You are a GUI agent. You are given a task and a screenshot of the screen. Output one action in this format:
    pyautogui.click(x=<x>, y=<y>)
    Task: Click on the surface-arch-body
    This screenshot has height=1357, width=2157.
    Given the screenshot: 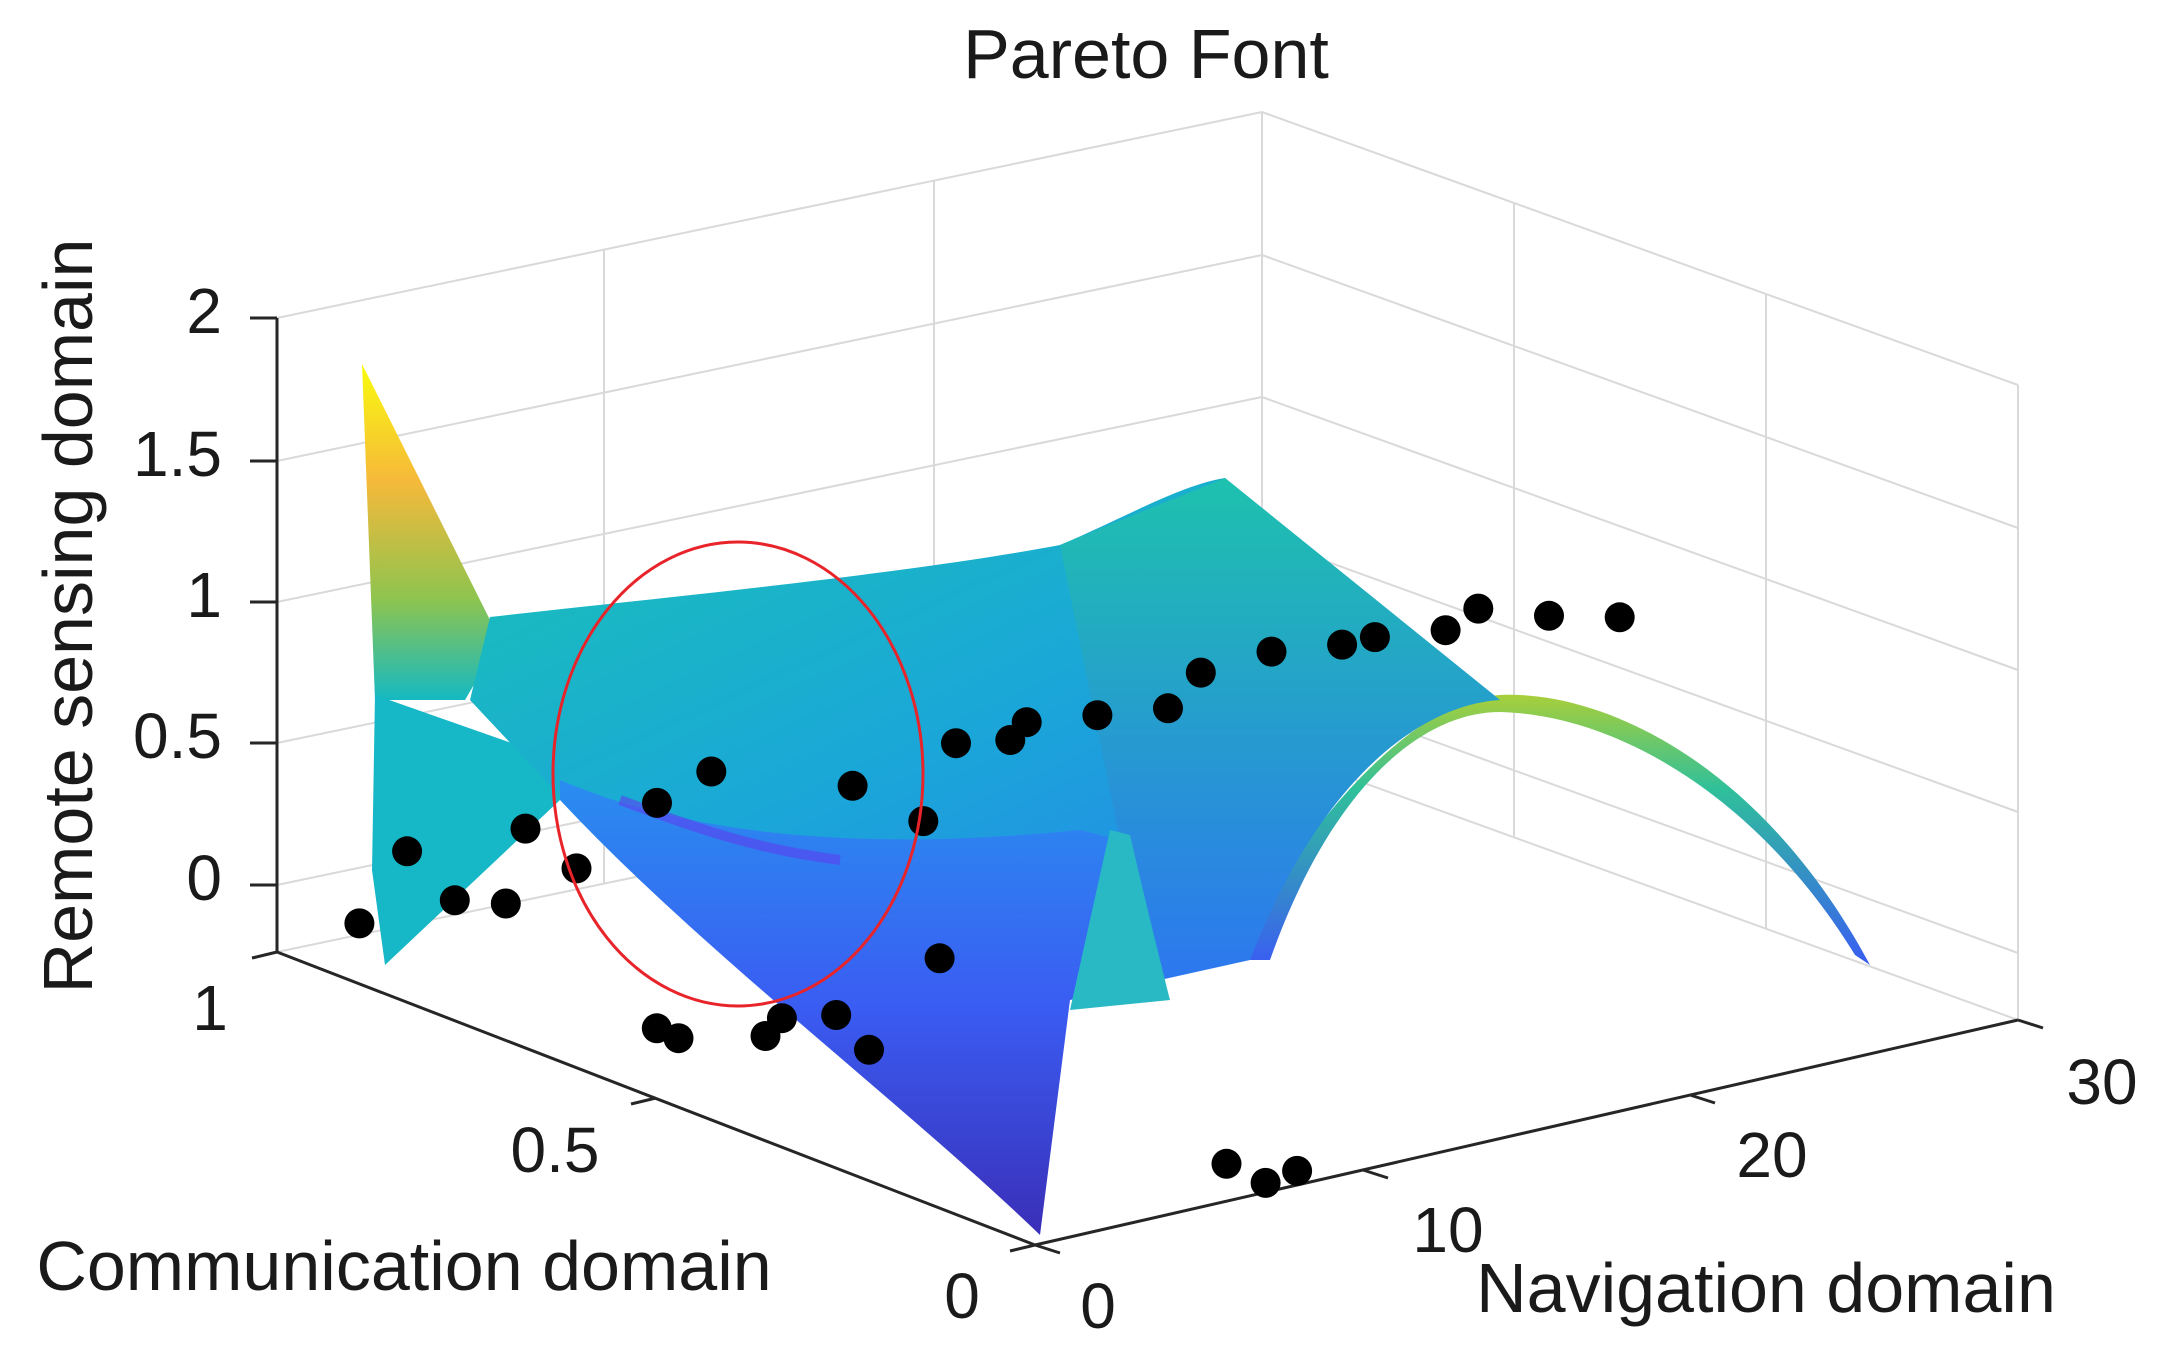 What is the action you would take?
    pyautogui.click(x=1280, y=729)
    